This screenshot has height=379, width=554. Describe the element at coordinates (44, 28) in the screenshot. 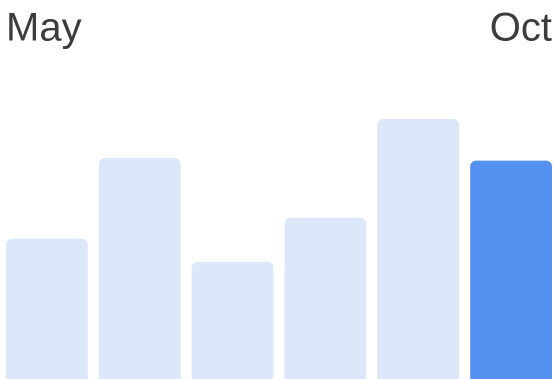

I see `x-label: May` at that location.